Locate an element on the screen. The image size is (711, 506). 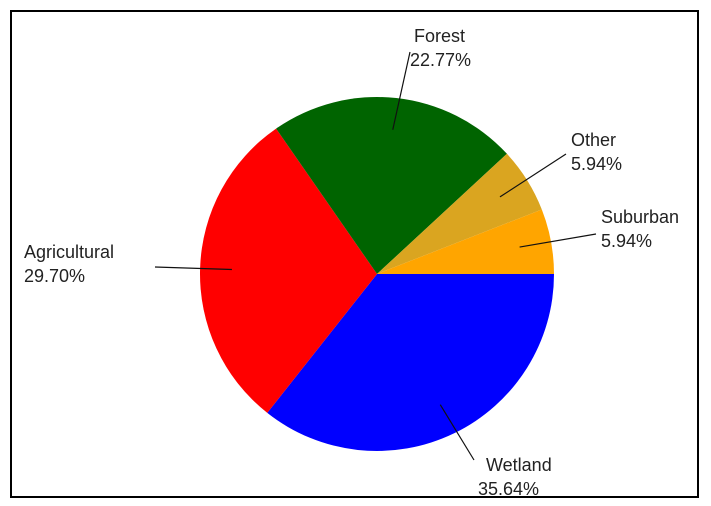
pie-slice-other is located at coordinates (459, 213).